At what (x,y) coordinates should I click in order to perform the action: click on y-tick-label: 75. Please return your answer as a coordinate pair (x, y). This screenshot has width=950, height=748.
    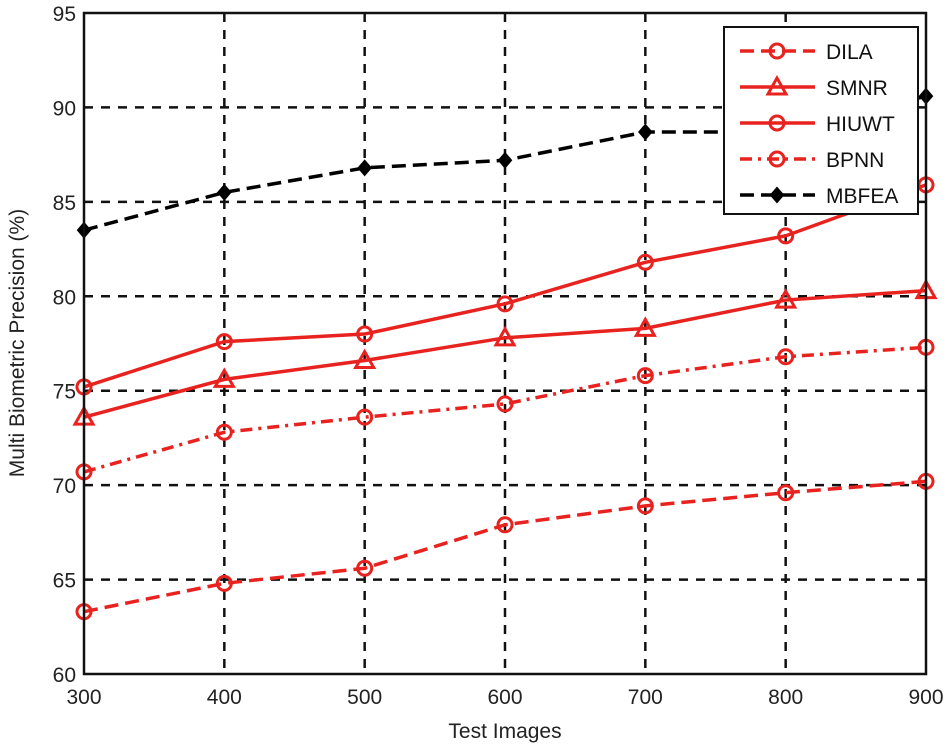
    Looking at the image, I should click on (64, 392).